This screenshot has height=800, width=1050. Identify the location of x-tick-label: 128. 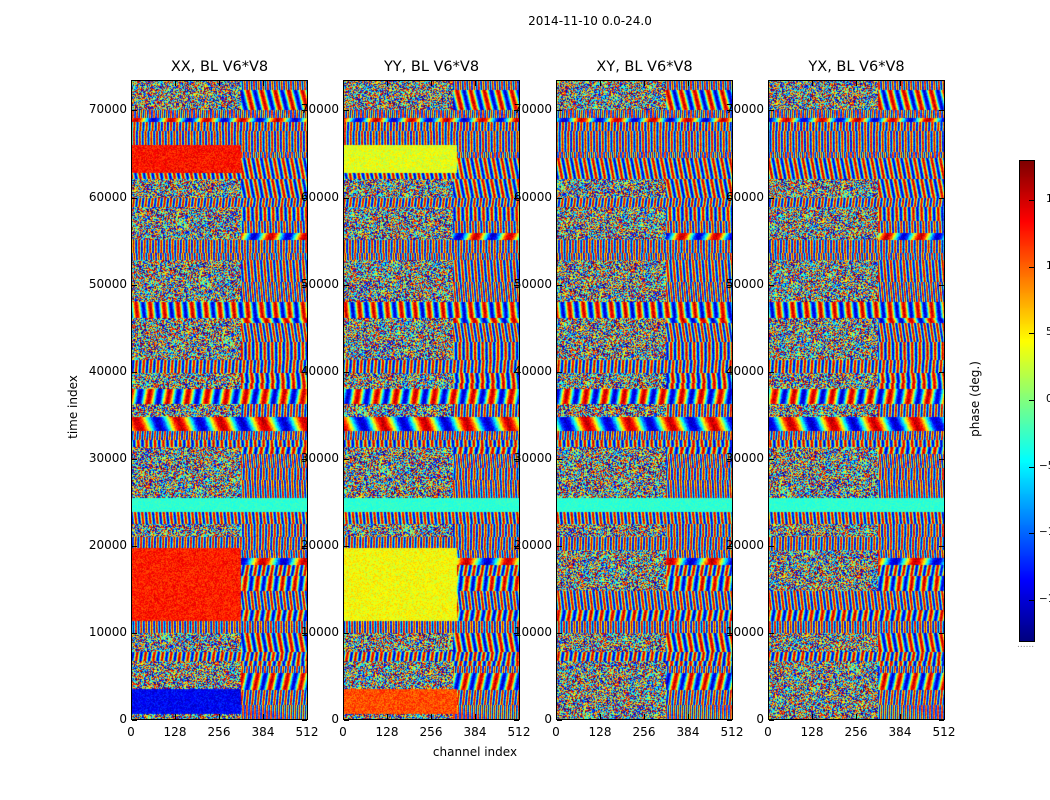
(387, 732).